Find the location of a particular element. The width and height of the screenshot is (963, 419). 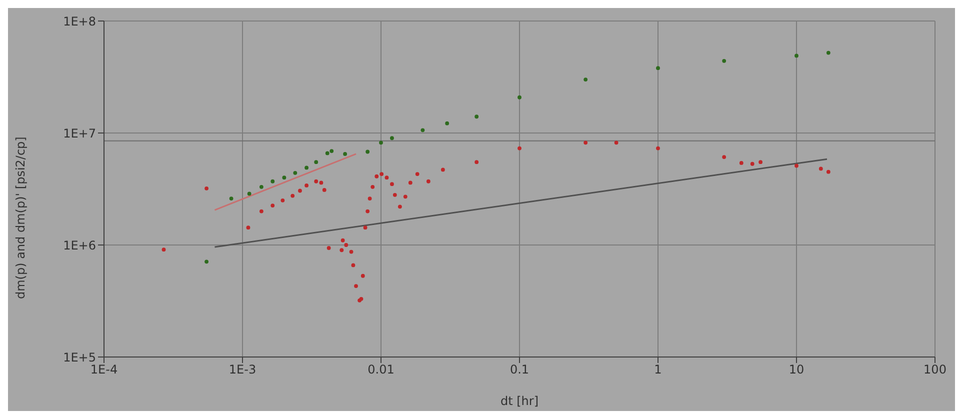

y-axis-title: dm(p) and dm(p)' [psi2/cp] is located at coordinates (20, 217).